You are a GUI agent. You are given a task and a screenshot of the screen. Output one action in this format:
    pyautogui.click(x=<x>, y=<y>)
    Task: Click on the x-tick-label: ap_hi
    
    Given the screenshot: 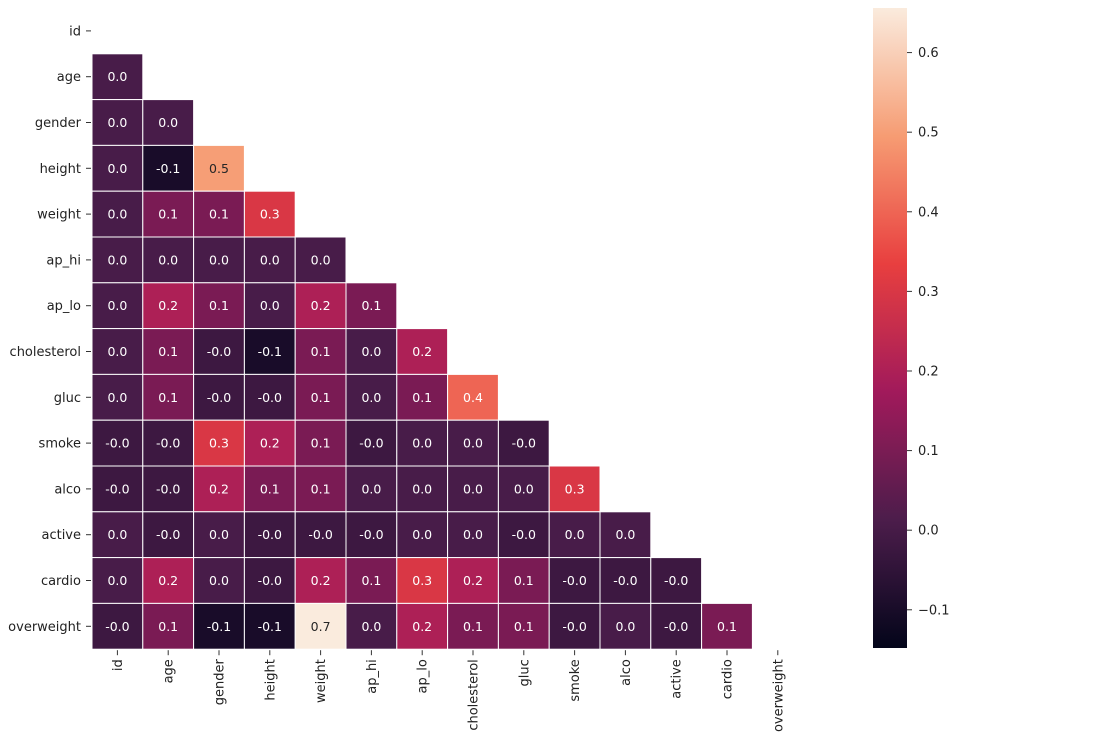 What is the action you would take?
    pyautogui.click(x=372, y=676)
    